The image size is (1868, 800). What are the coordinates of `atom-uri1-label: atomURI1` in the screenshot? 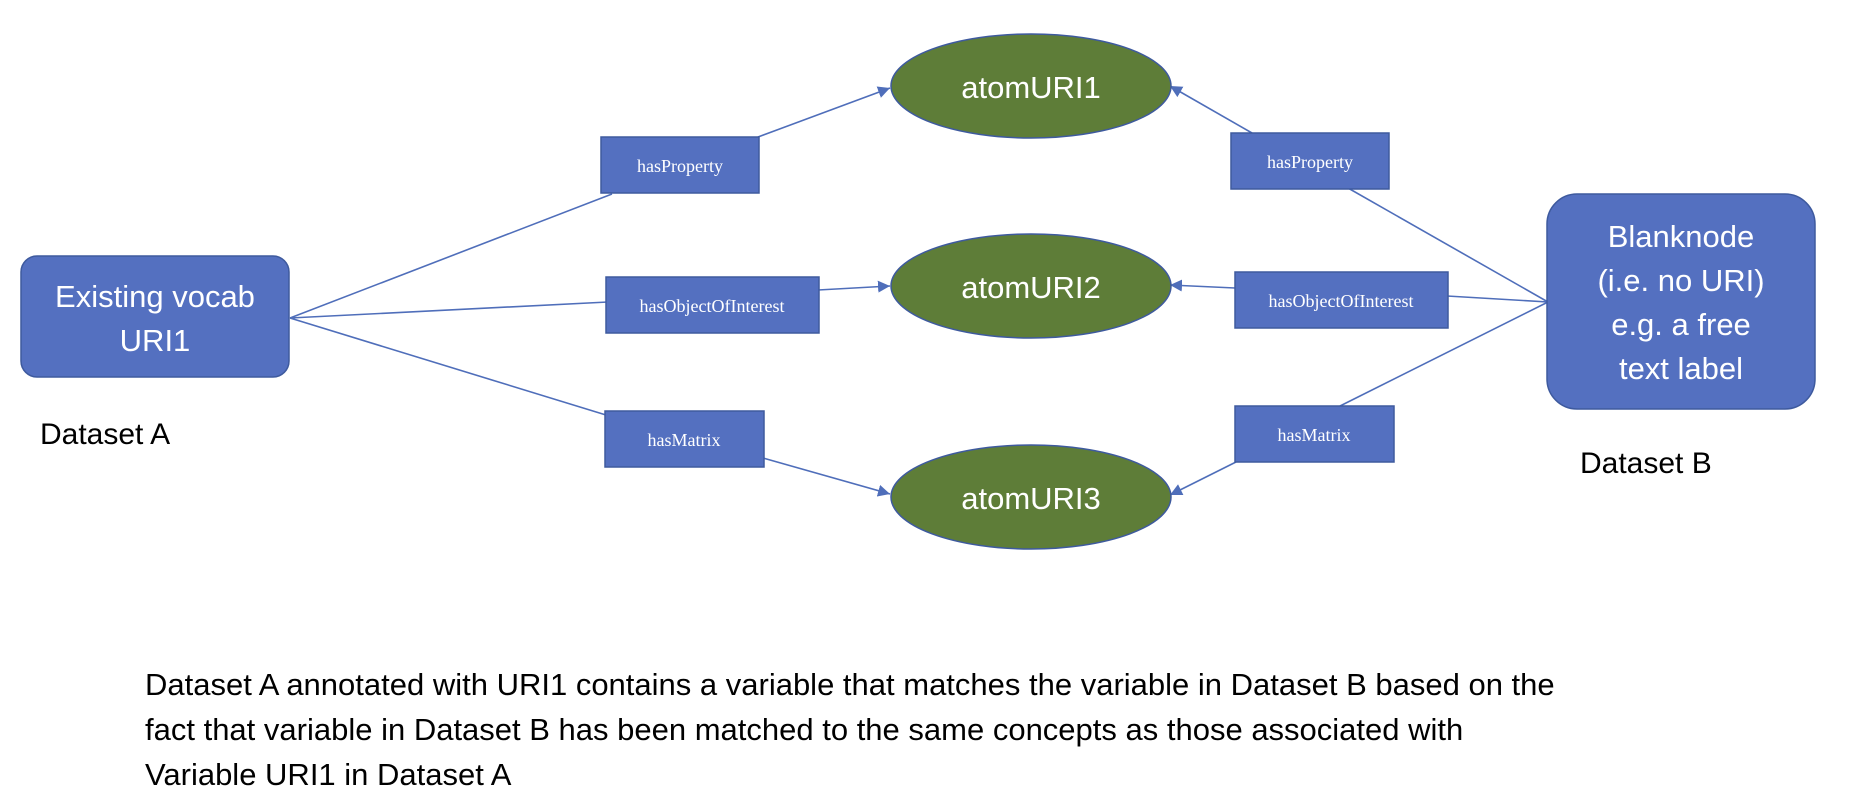 It's located at (1031, 87).